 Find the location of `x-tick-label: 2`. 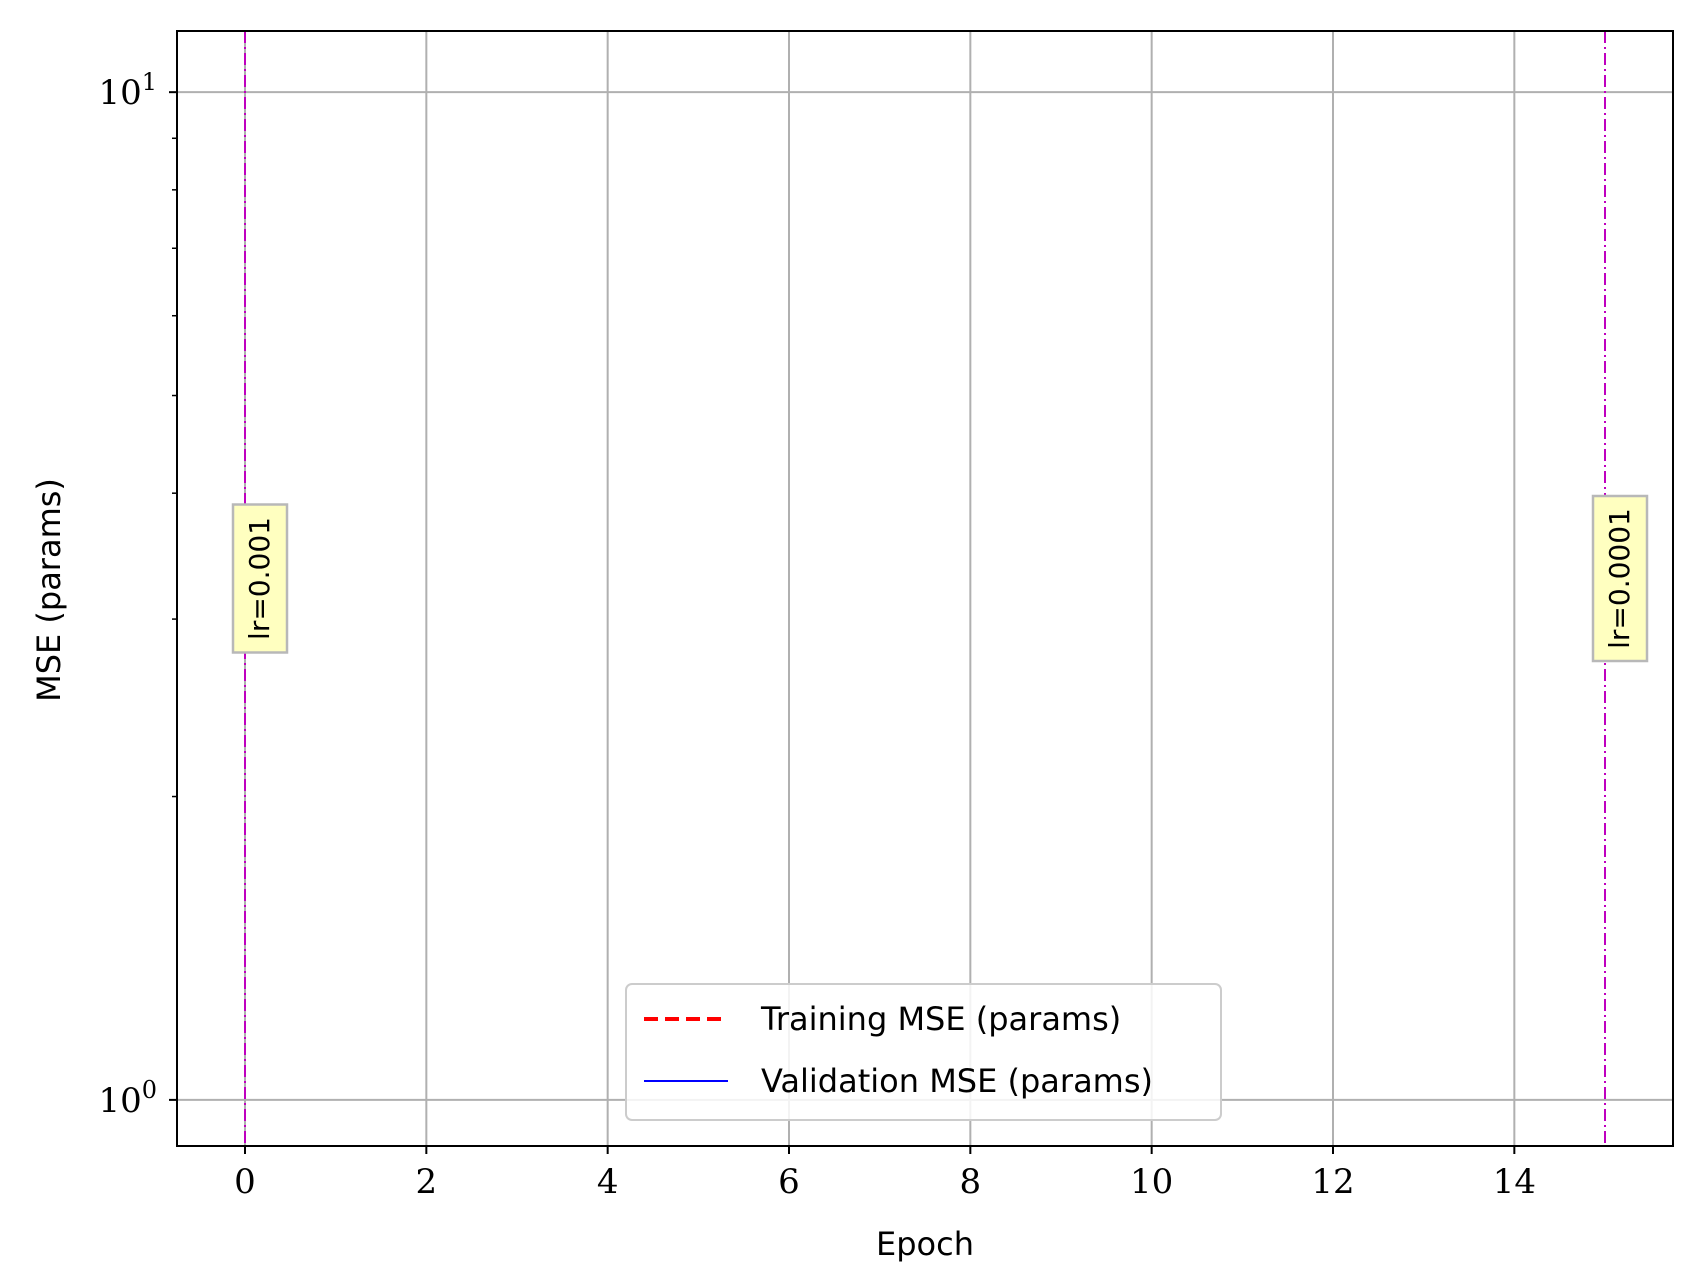

x-tick-label: 2 is located at coordinates (427, 1182).